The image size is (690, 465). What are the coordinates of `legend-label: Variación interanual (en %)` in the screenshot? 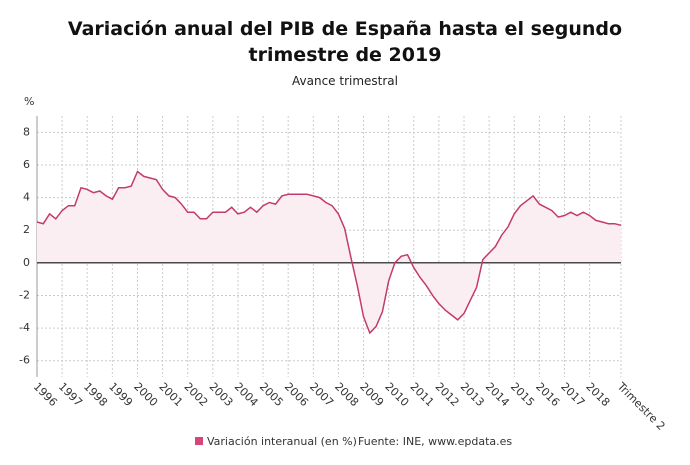 It's located at (282, 441).